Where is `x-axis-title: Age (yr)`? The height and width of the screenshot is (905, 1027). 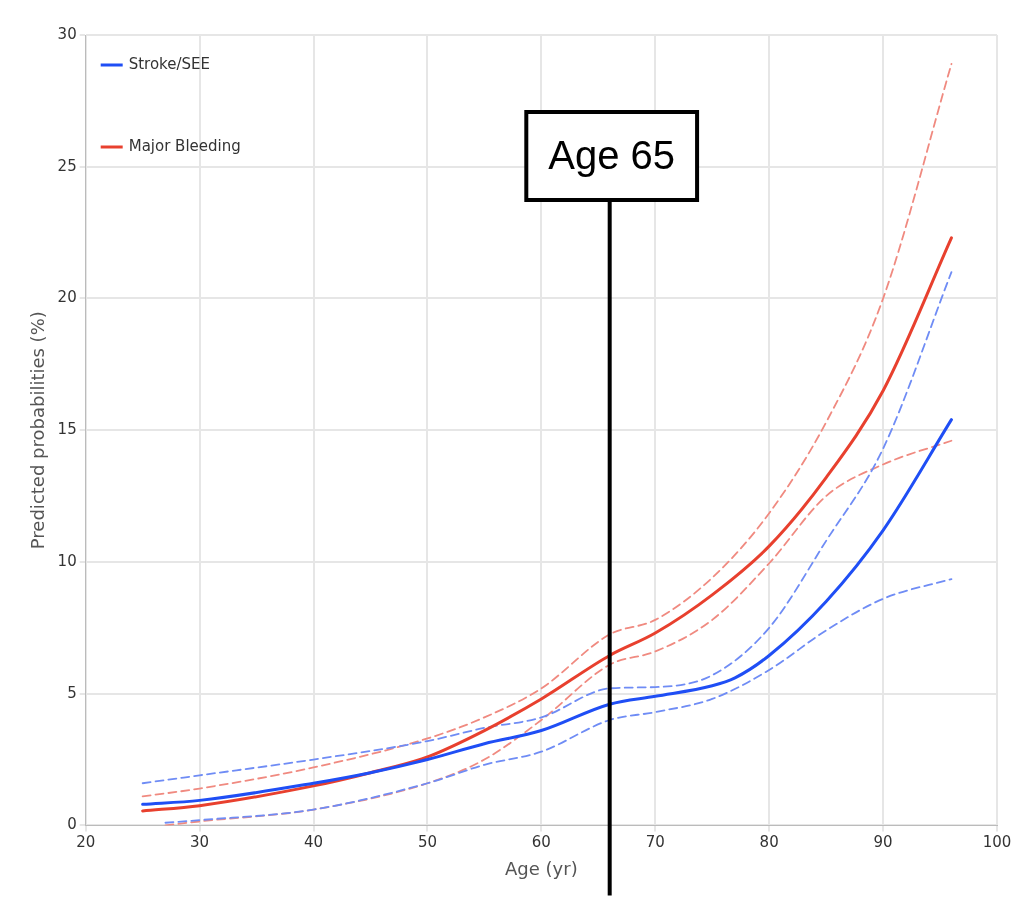
x-axis-title: Age (yr) is located at coordinates (541, 868).